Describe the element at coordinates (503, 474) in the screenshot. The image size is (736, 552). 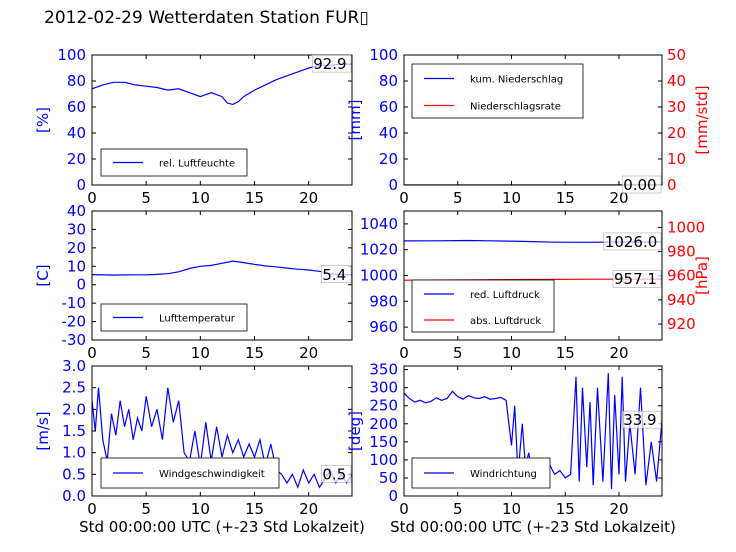
I see `legend-label: Windrichtung` at that location.